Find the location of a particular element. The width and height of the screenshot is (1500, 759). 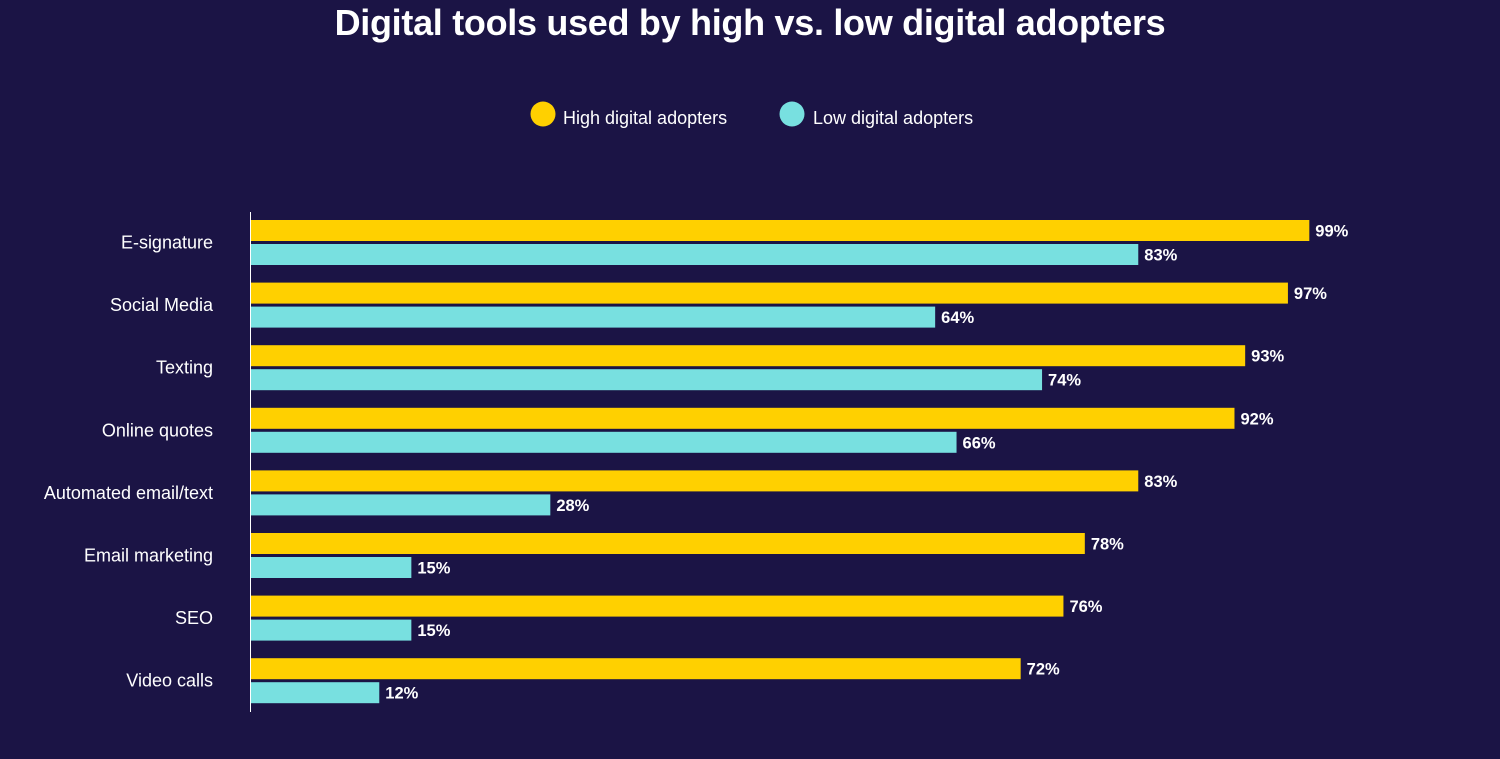

category-label: Email marketing is located at coordinates (148, 556).